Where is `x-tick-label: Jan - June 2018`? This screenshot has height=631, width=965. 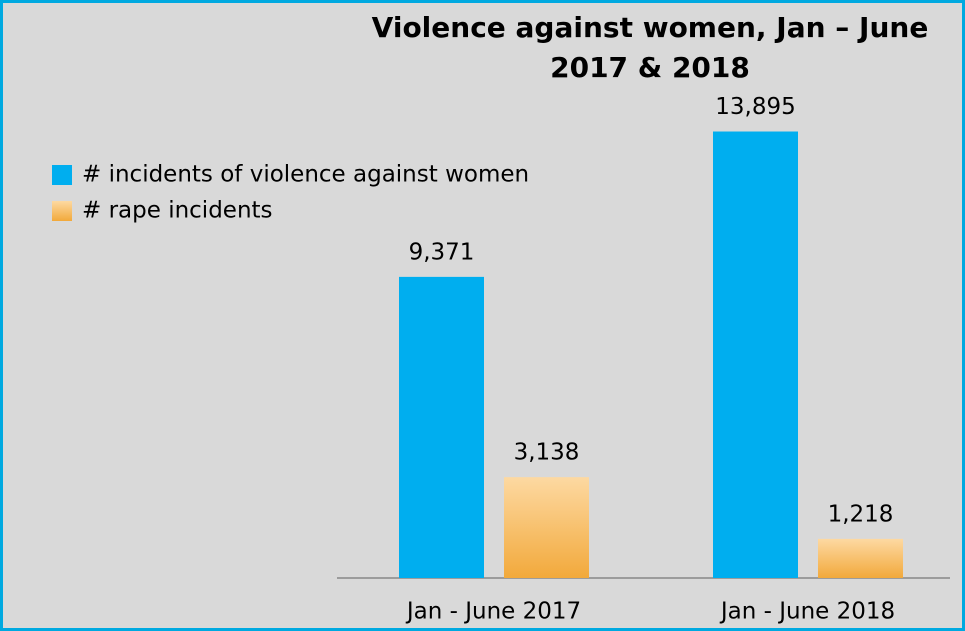
x-tick-label: Jan - June 2018 is located at coordinates (807, 612).